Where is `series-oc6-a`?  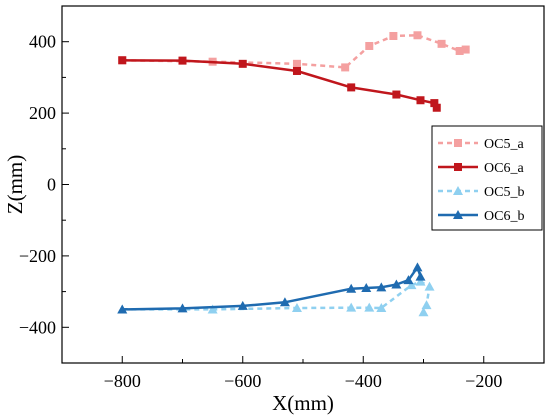 series-oc6-a is located at coordinates (279, 84).